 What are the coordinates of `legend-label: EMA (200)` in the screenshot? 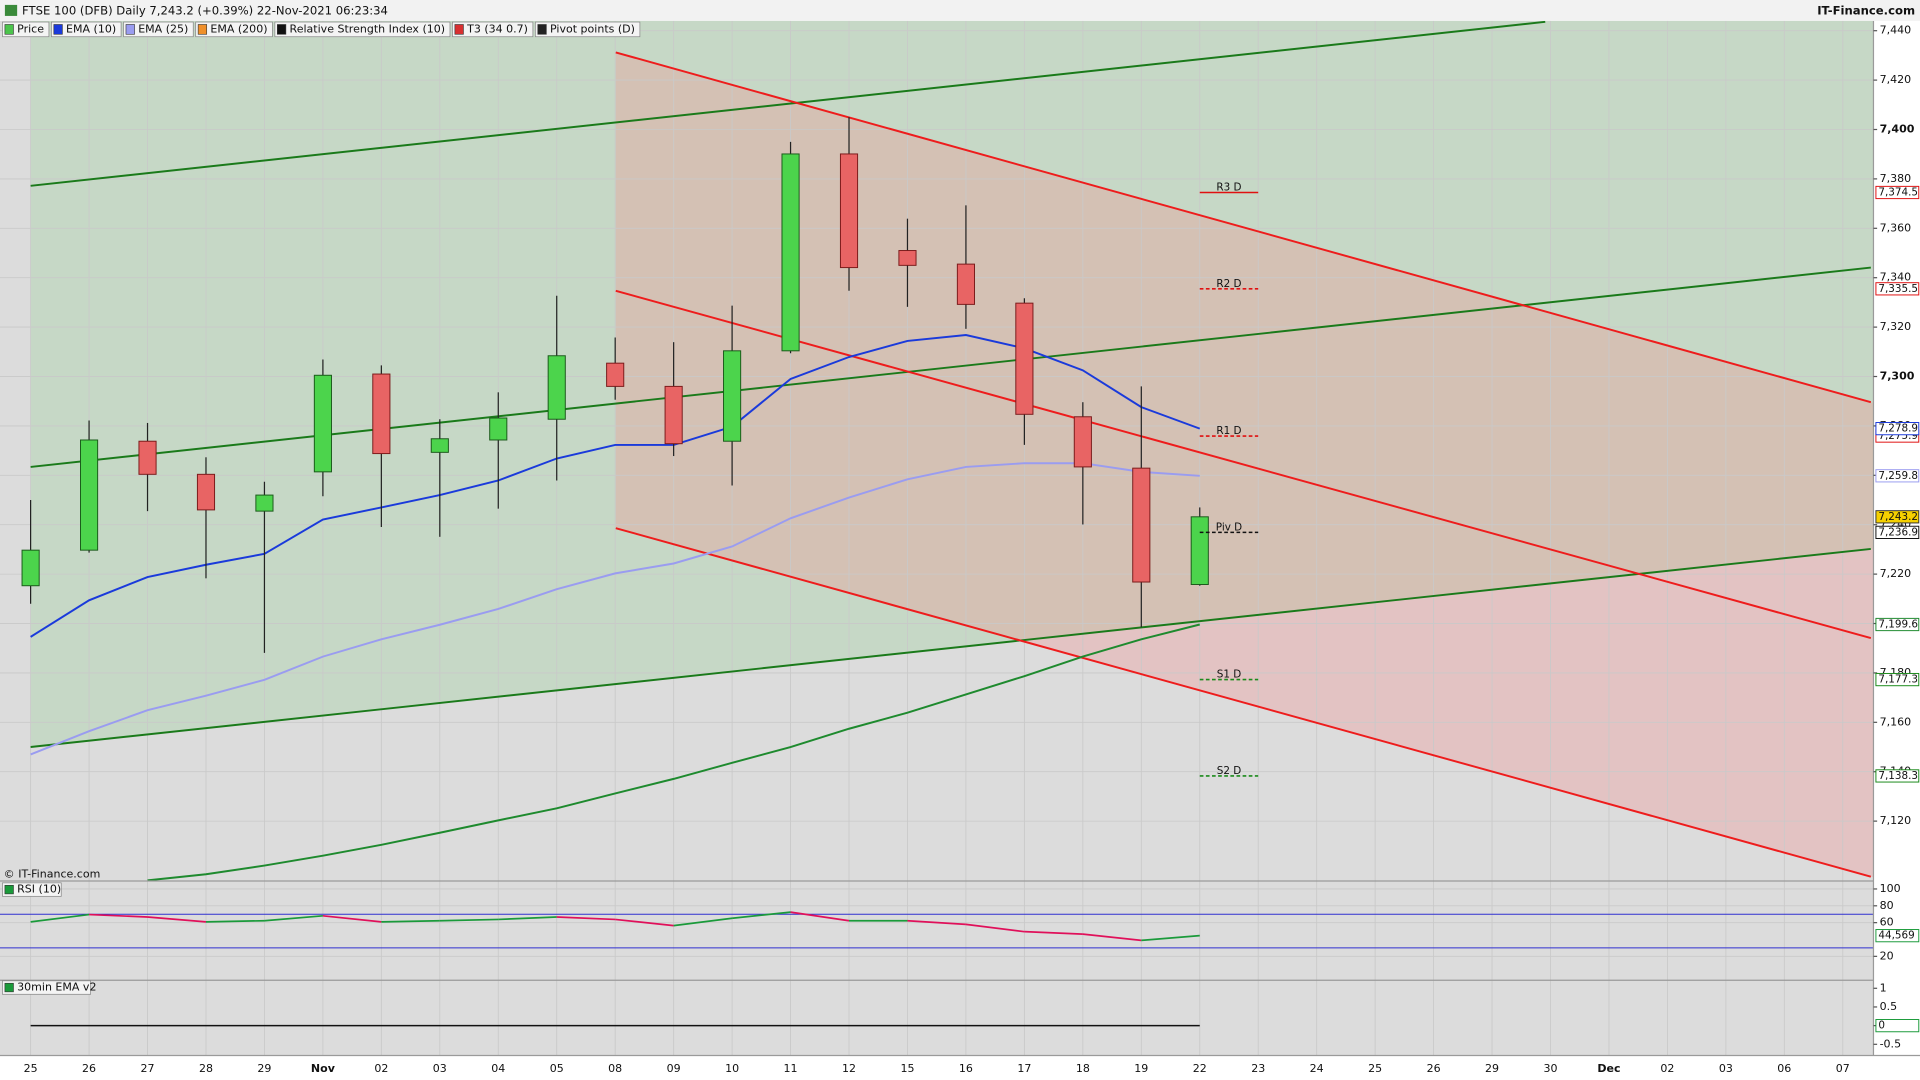 It's located at (238, 28).